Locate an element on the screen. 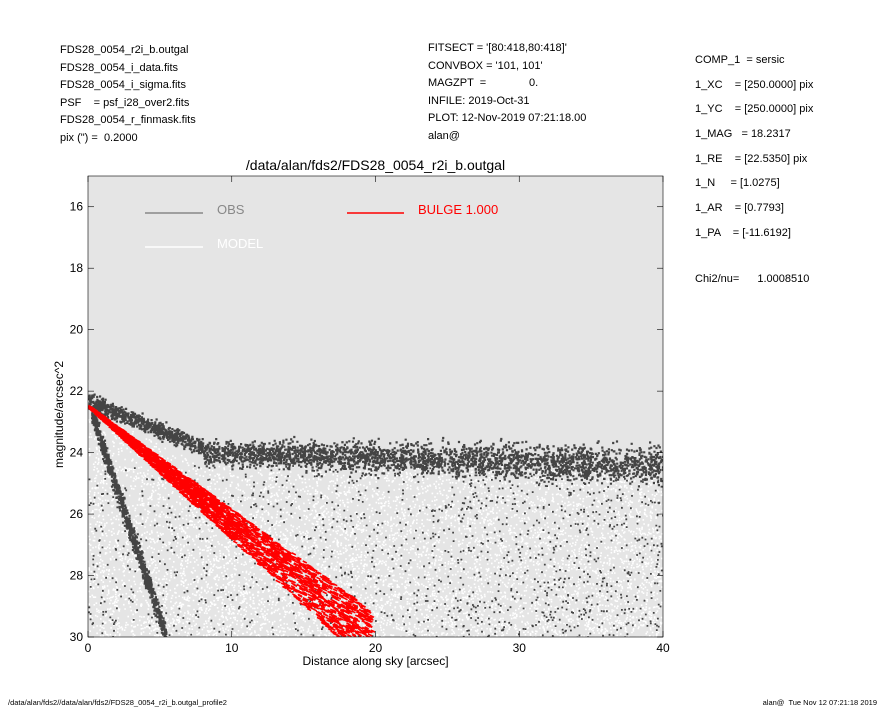 Image resolution: width=885 pixels, height=708 pixels. header-middle-line: FITSECT = '[80:418,80:418]' is located at coordinates (497, 48).